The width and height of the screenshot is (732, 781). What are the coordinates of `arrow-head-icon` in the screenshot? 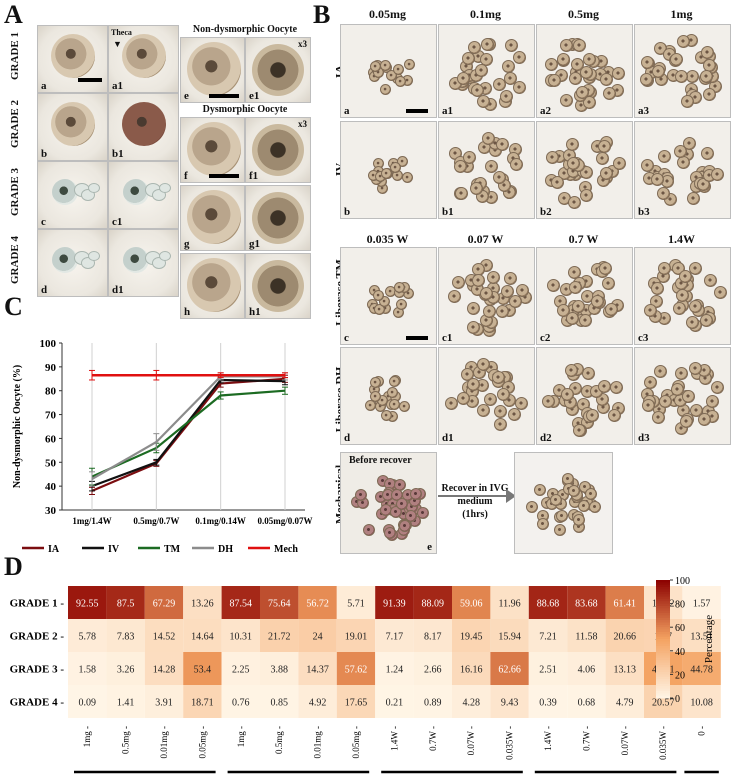 It's located at (511, 496).